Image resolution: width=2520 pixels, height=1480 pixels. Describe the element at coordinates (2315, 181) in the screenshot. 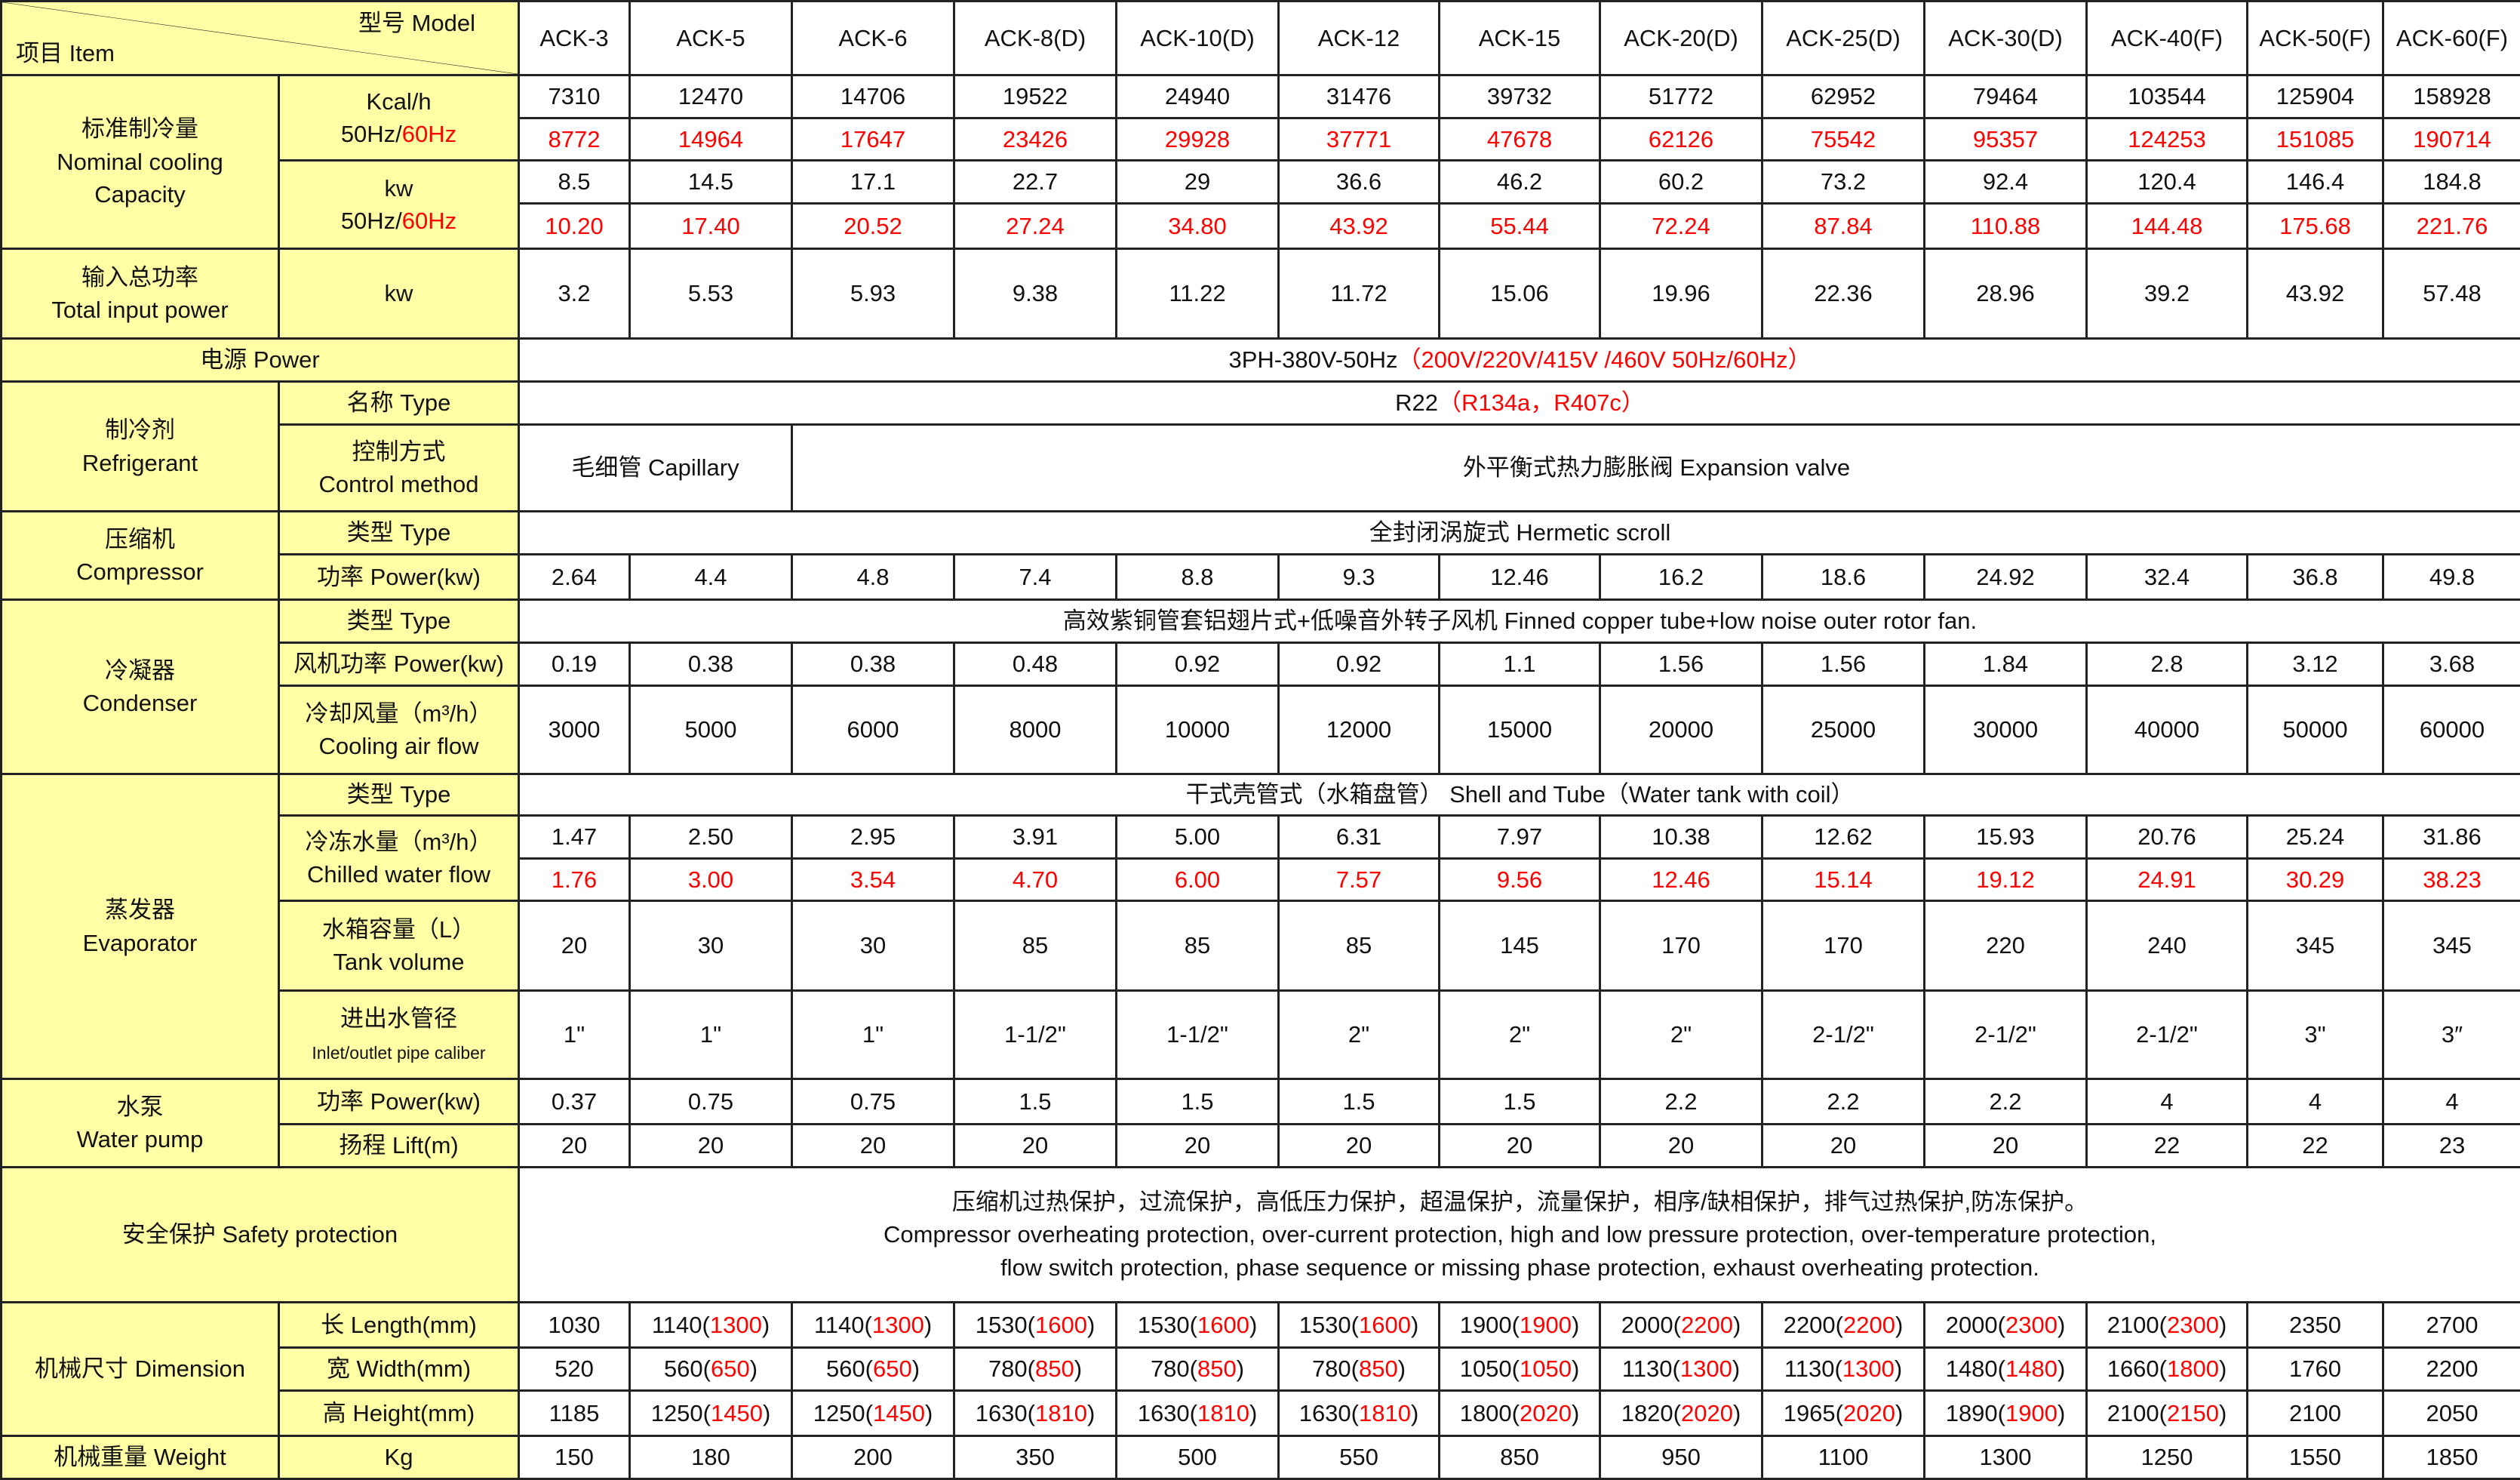

I see `value-text: 146.4` at that location.